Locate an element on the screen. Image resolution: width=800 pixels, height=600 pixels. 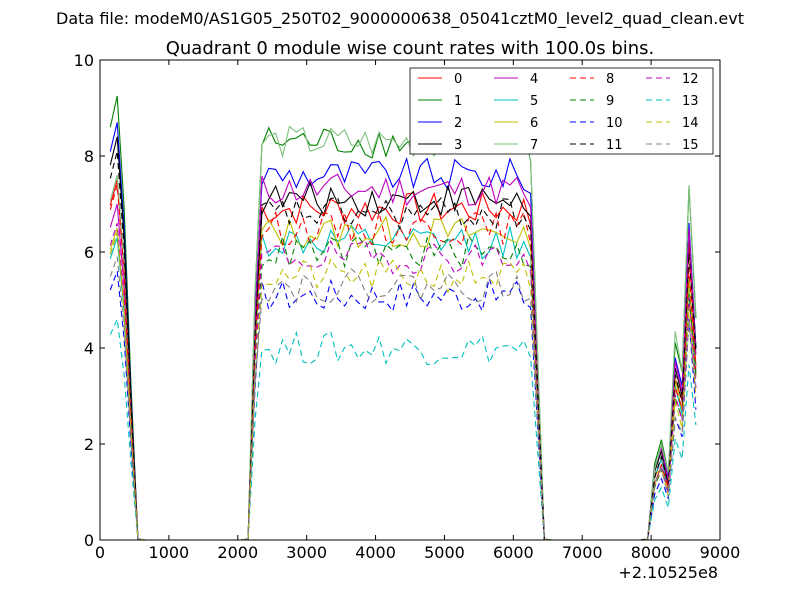
x-tick-label: 2000 is located at coordinates (237, 552).